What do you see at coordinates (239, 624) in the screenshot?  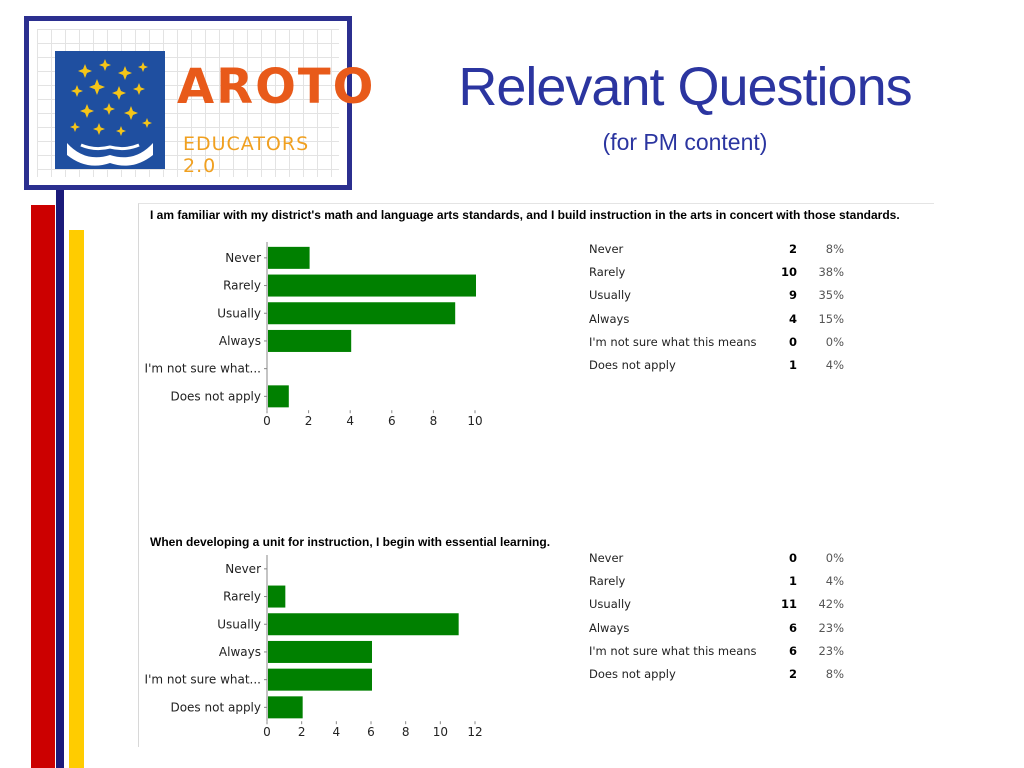 I see `category-label: Usually` at bounding box center [239, 624].